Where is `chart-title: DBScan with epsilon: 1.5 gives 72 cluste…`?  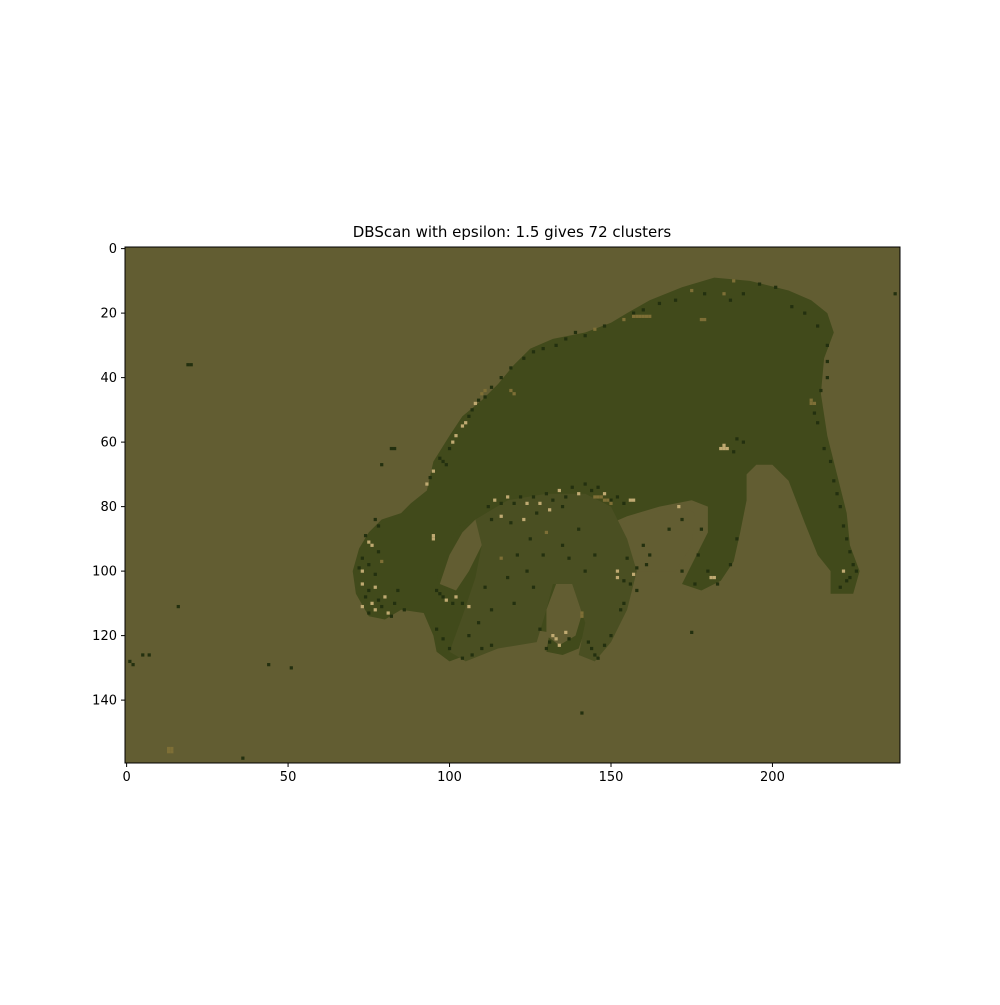
chart-title: DBScan with epsilon: 1.5 gives 72 cluste… is located at coordinates (512, 232).